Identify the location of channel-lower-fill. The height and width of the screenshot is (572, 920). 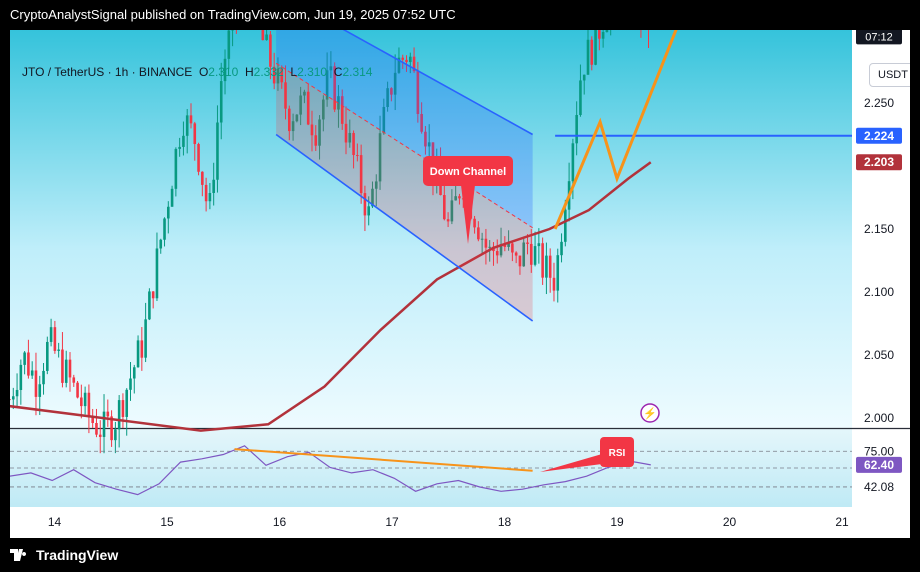
(404, 192).